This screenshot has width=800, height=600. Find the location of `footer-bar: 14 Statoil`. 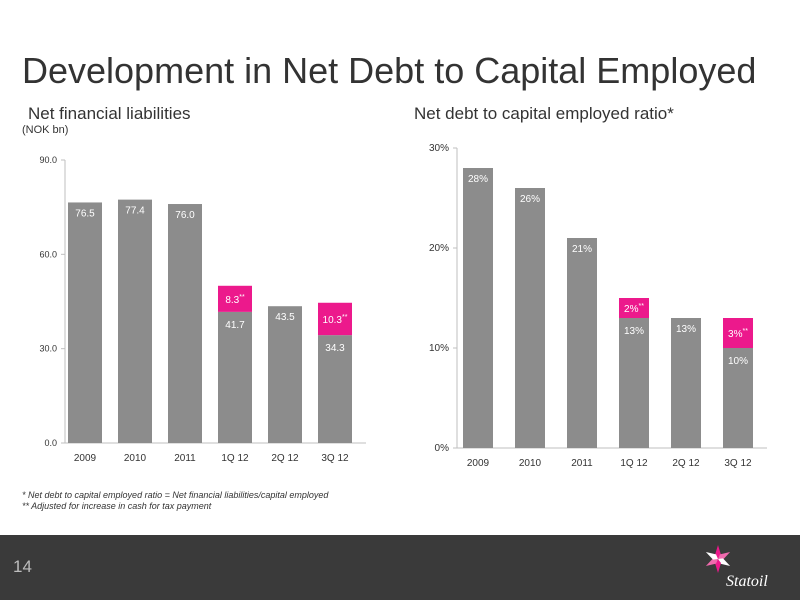

footer-bar: 14 Statoil is located at coordinates (400, 567).